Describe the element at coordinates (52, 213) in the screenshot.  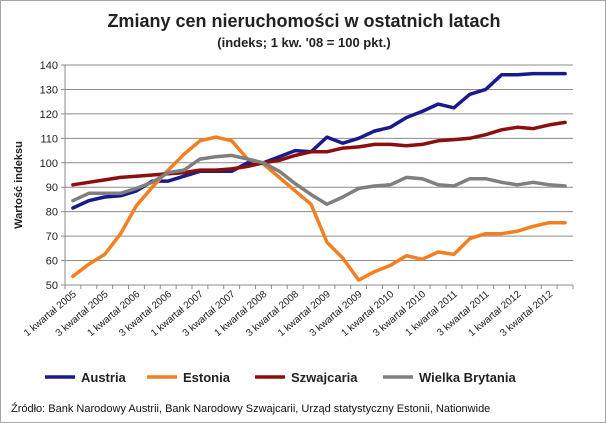
I see `y-tick-label: 80` at that location.